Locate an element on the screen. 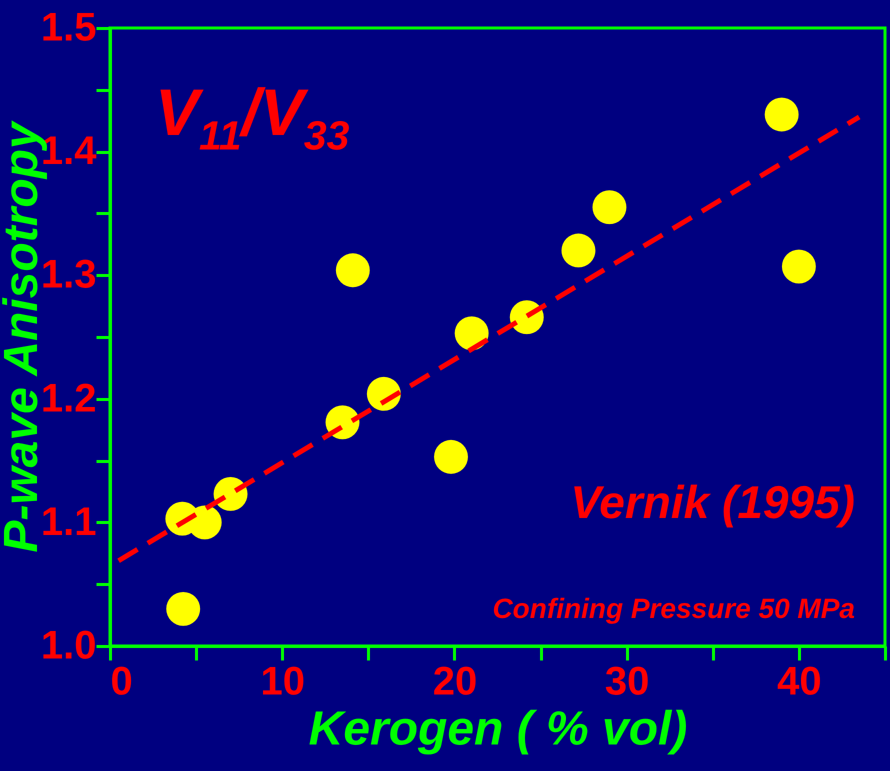 The height and width of the screenshot is (771, 890). annotation: Confining Pressure 50 MPa is located at coordinates (674, 608).